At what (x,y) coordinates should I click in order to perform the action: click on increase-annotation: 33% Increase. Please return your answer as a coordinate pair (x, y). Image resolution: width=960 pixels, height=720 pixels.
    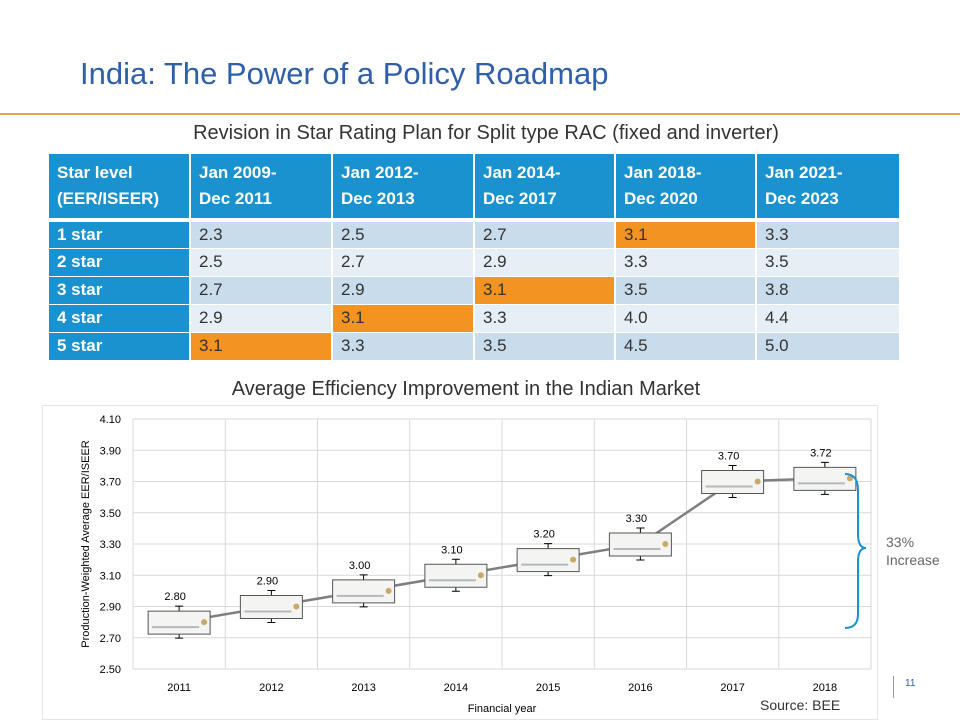
    Looking at the image, I should click on (913, 551).